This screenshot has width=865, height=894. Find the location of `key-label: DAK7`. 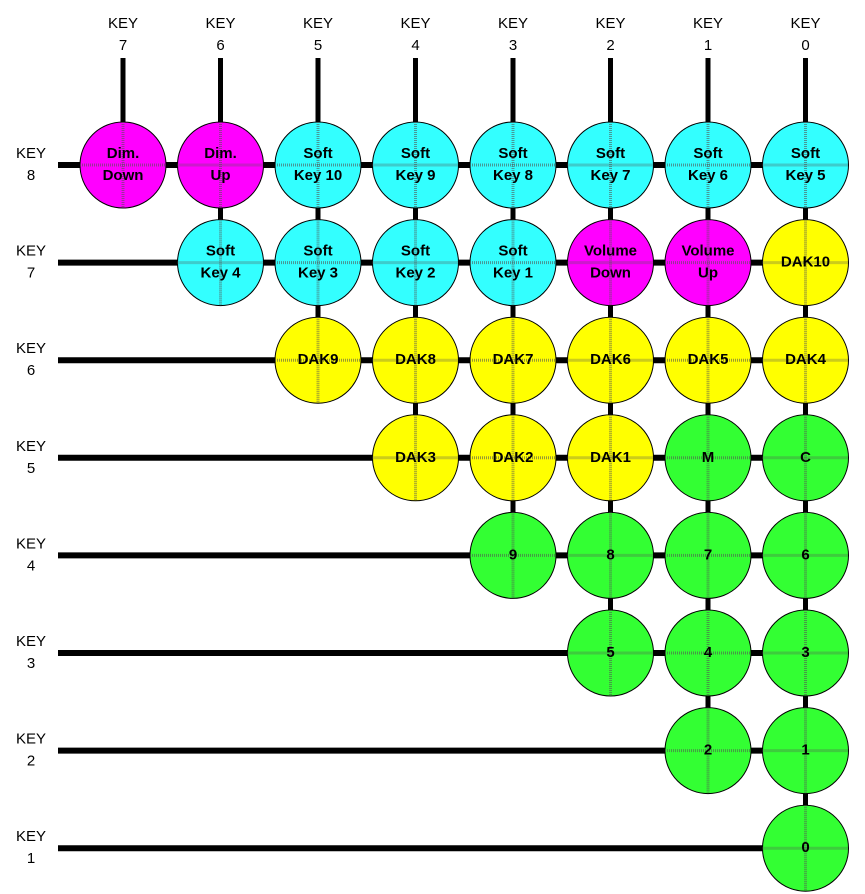

key-label: DAK7 is located at coordinates (513, 359).